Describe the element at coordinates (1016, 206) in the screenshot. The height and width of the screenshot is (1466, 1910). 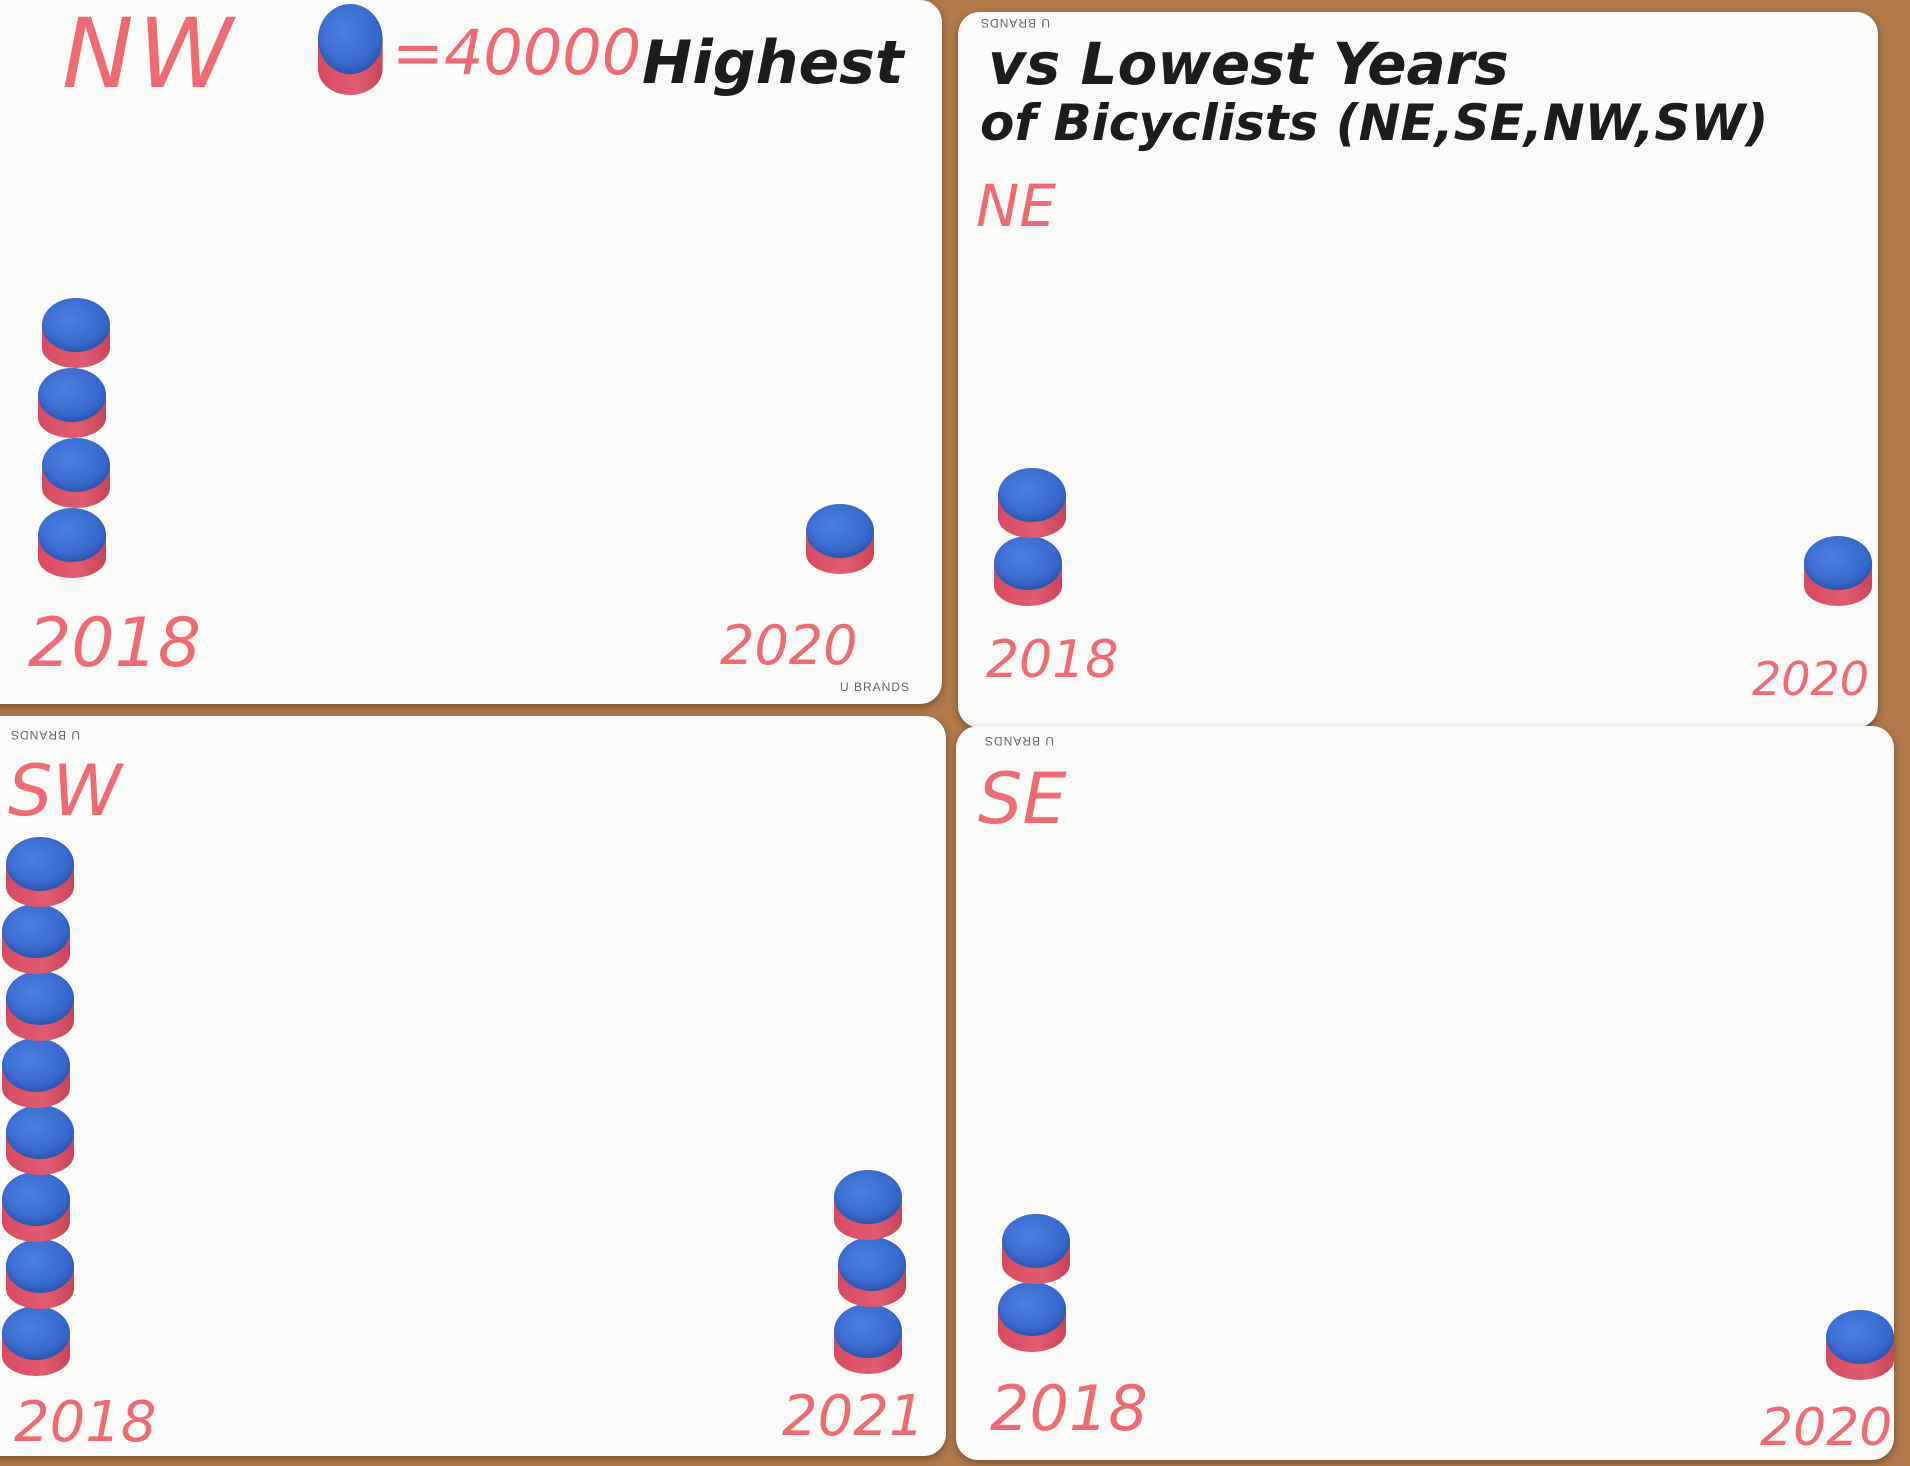
I see `region-label-ne: NE` at that location.